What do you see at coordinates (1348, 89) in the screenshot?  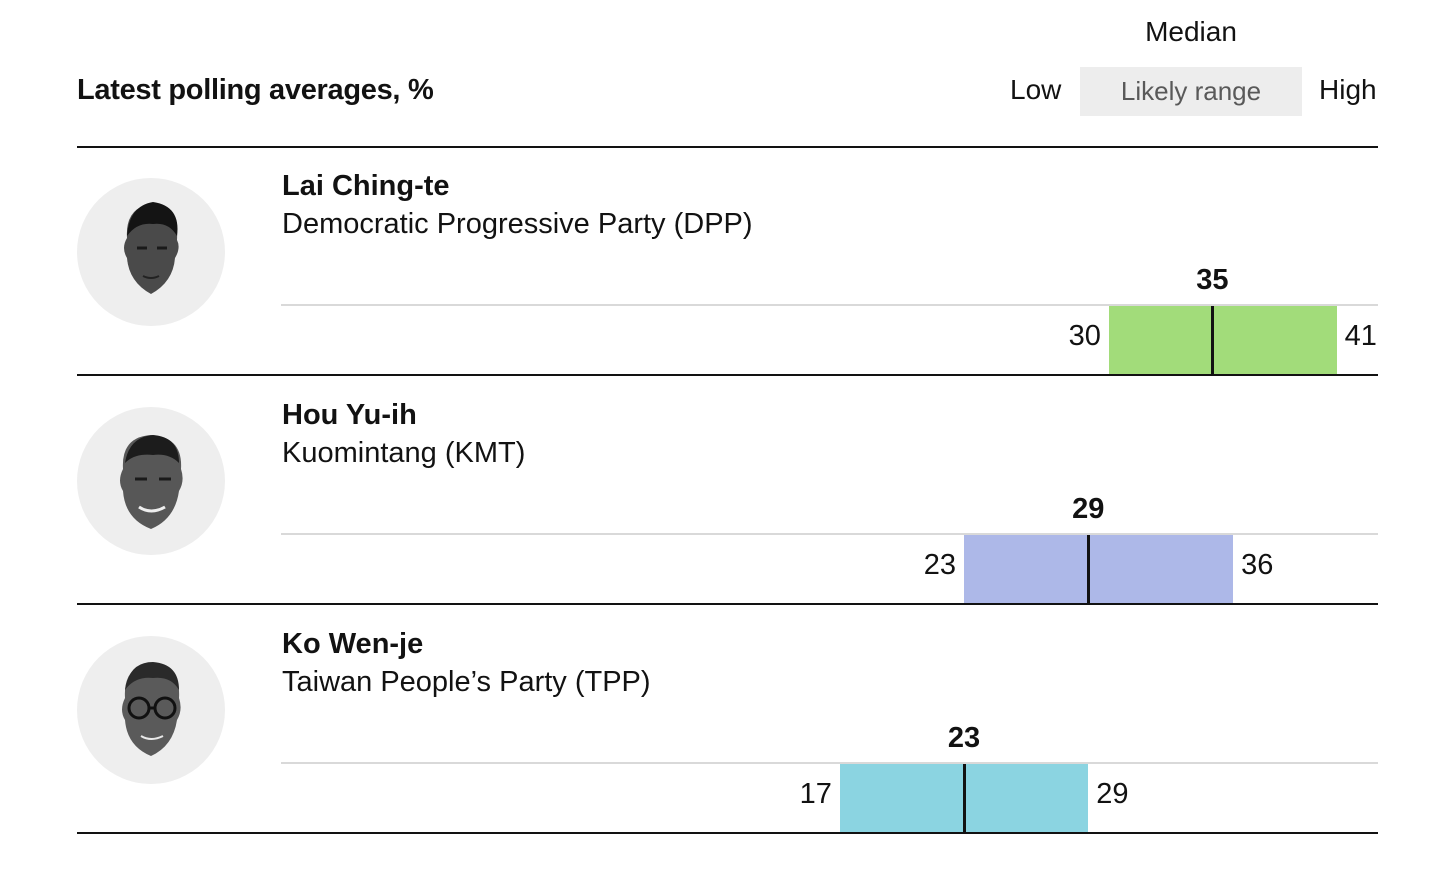 I see `legend-high-label: High` at bounding box center [1348, 89].